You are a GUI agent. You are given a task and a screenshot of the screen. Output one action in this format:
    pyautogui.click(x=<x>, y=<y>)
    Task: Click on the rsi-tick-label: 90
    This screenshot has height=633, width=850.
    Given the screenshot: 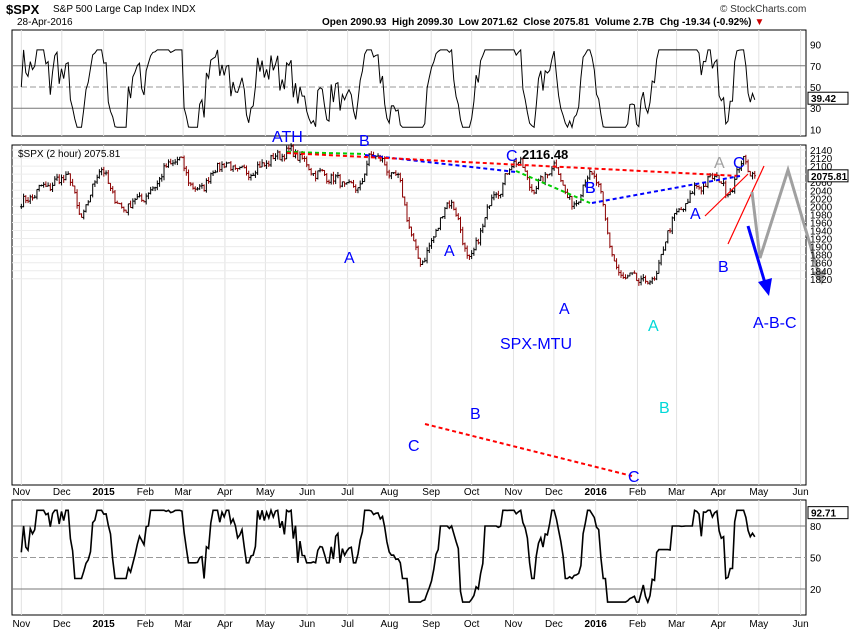 What is the action you would take?
    pyautogui.click(x=816, y=46)
    